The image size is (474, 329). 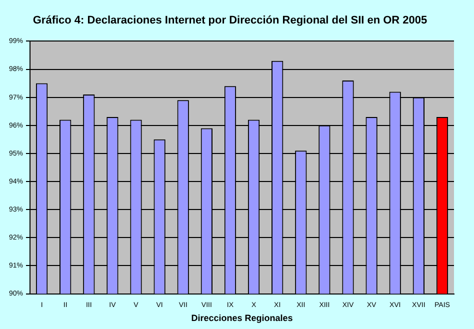 I want to click on chart-title: Gráfico 4: Declaraciones Internet por Dirección Regional del SII en OR 2005, so click(x=230, y=20).